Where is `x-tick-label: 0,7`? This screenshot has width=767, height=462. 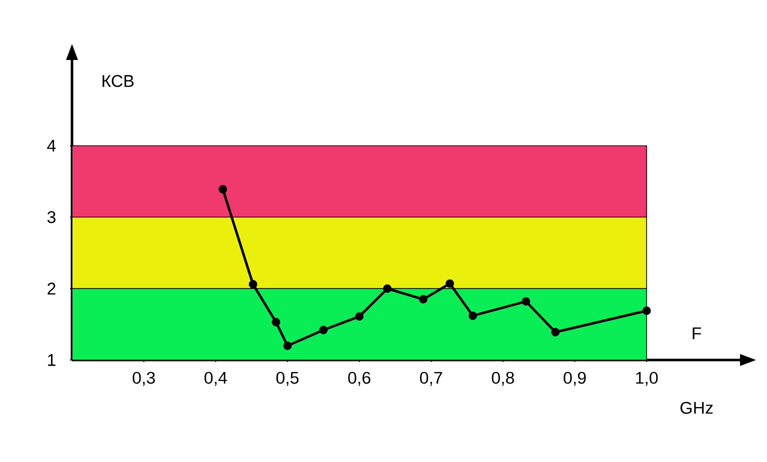
x-tick-label: 0,7 is located at coordinates (431, 379).